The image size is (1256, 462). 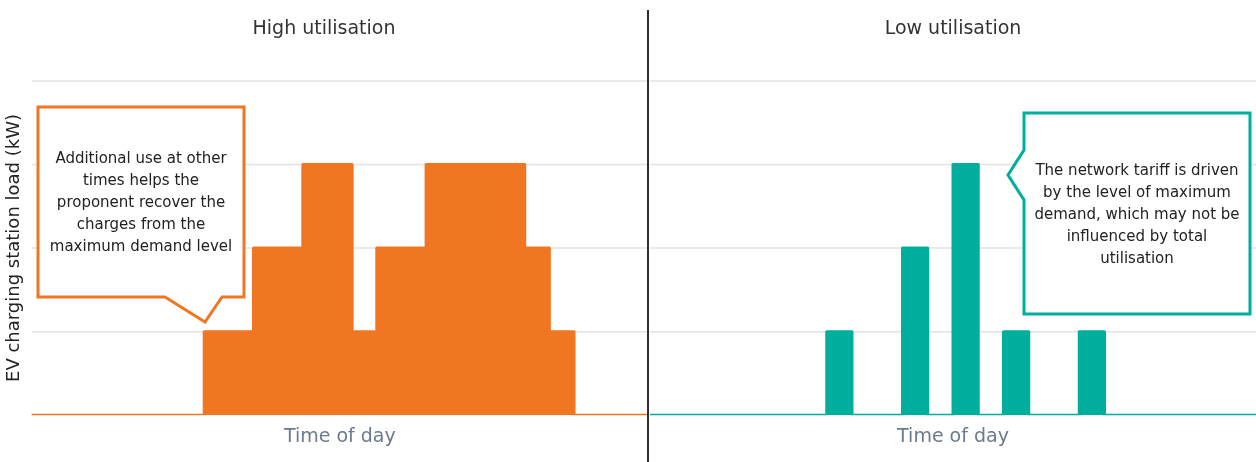 I want to click on annotation: Additional use at other times helps the proponent recover the charges from the maximum demand level, so click(x=141, y=202).